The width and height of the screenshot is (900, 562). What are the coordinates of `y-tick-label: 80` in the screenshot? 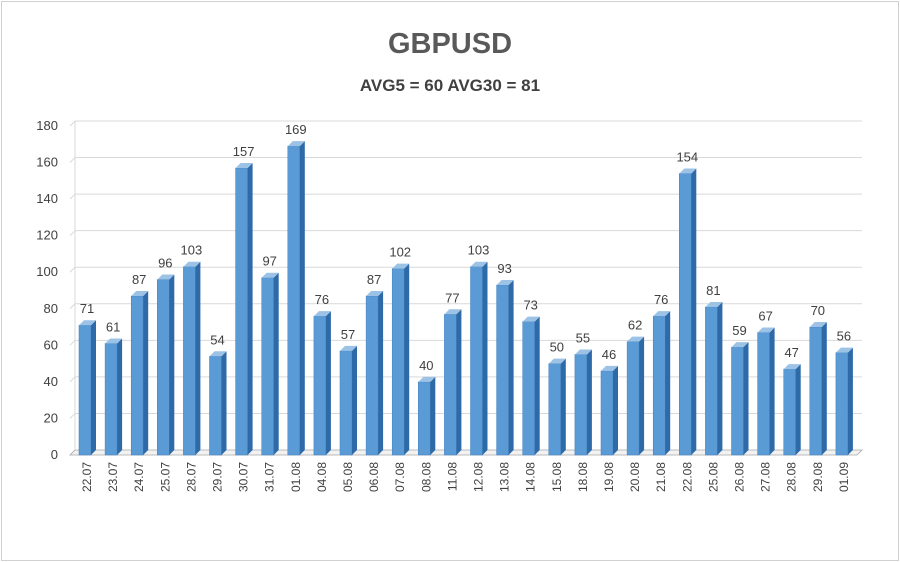 It's located at (51, 308).